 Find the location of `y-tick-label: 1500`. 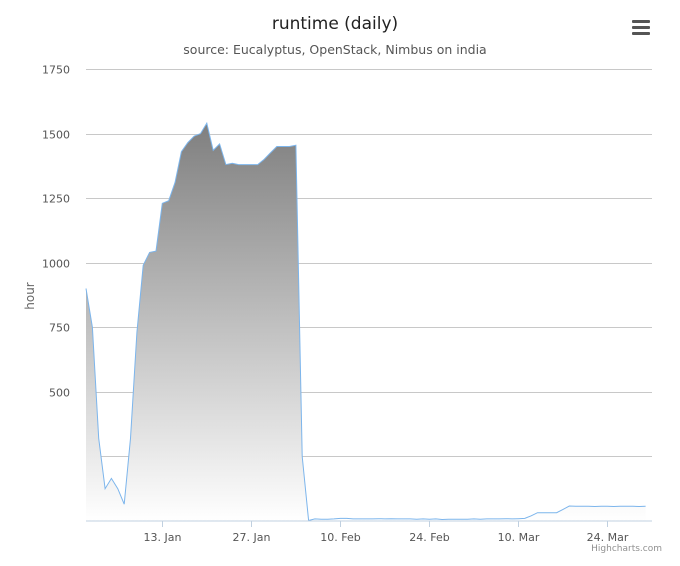

y-tick-label: 1500 is located at coordinates (56, 135).